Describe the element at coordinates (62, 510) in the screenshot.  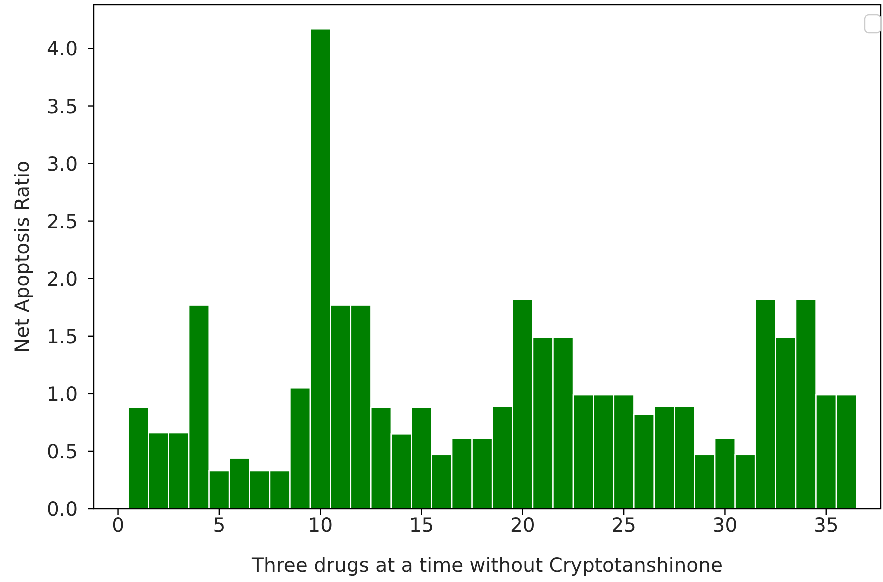
I see `y-tick-label: 0.0` at that location.